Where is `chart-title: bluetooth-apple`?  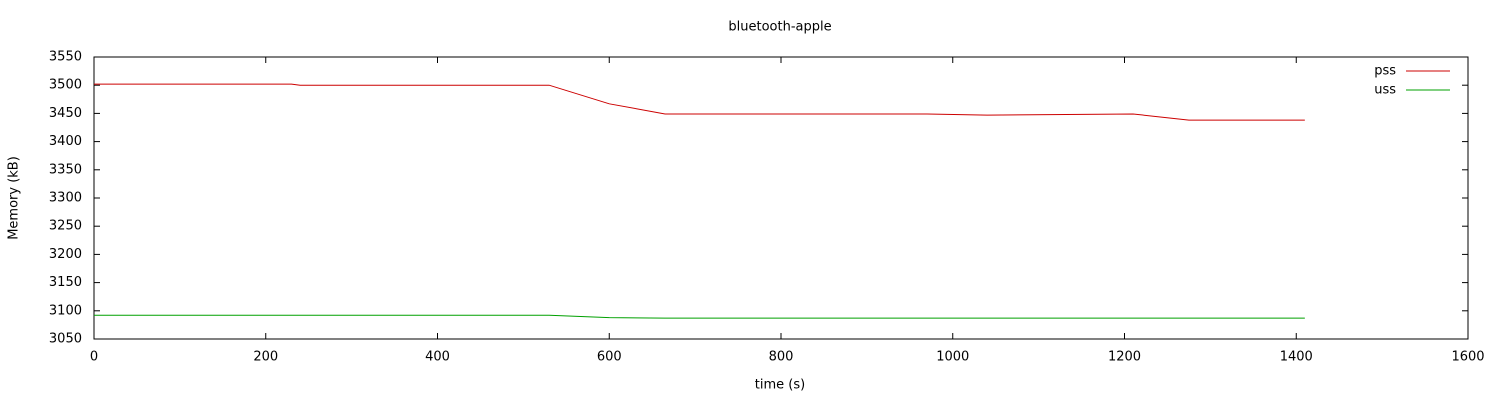 chart-title: bluetooth-apple is located at coordinates (779, 27).